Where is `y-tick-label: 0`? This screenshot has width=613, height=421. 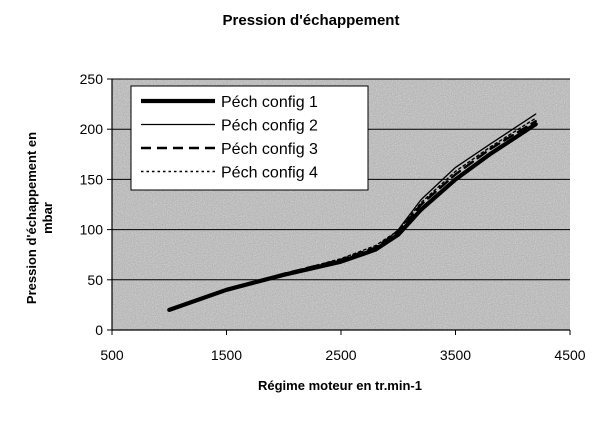
y-tick-label: 0 is located at coordinates (99, 330).